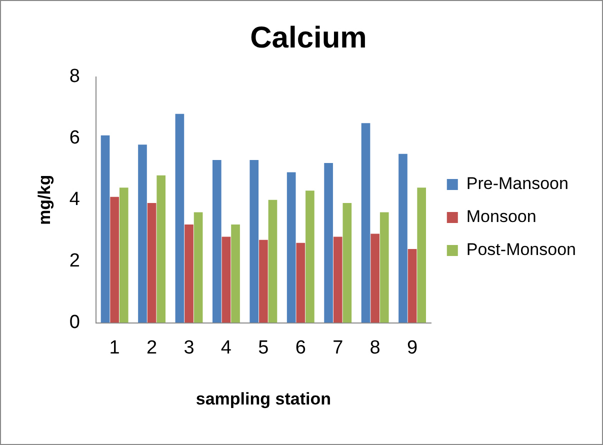 Image resolution: width=603 pixels, height=445 pixels. I want to click on y-tick-label: 0, so click(74, 323).